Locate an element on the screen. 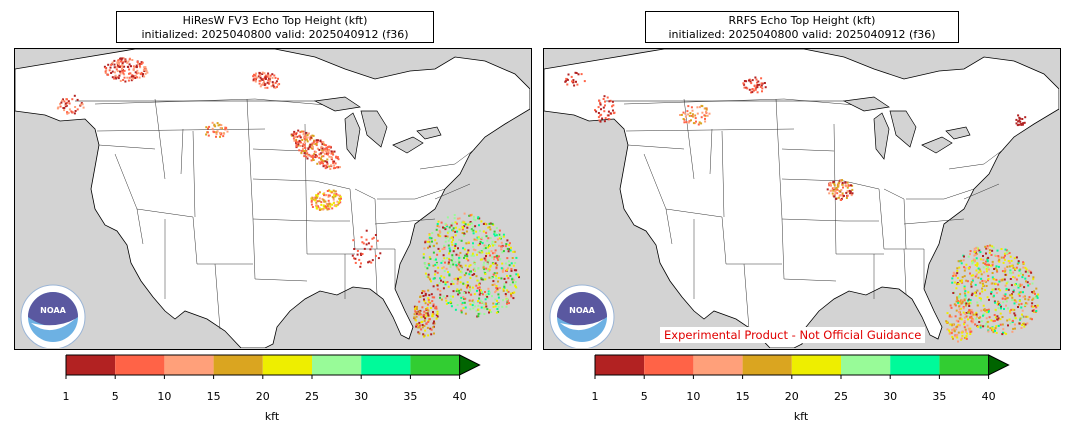  state-border is located at coordinates (940, 194).